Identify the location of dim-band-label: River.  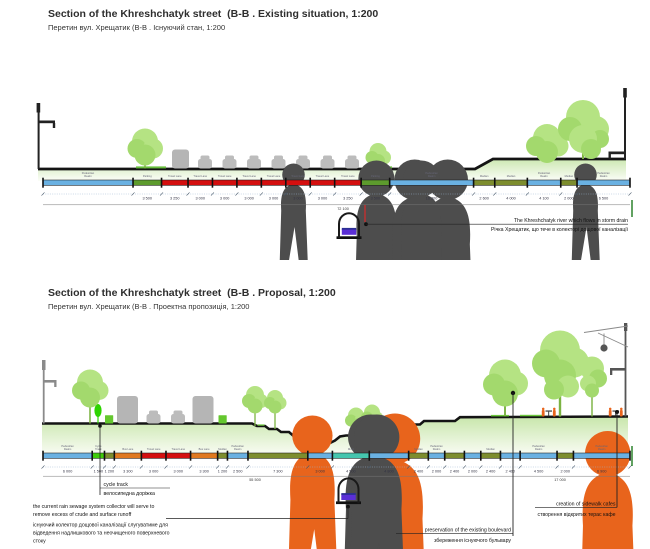
(351, 449).